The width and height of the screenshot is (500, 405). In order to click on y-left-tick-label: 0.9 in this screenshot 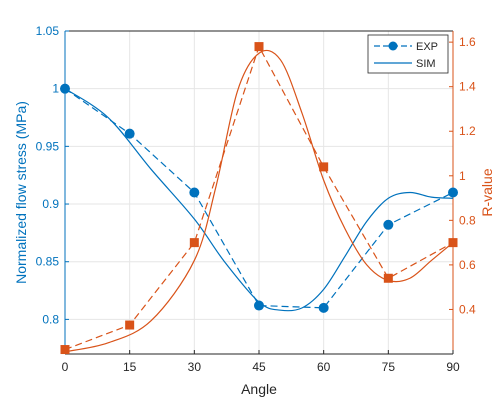, I will do `click(50, 204)`.